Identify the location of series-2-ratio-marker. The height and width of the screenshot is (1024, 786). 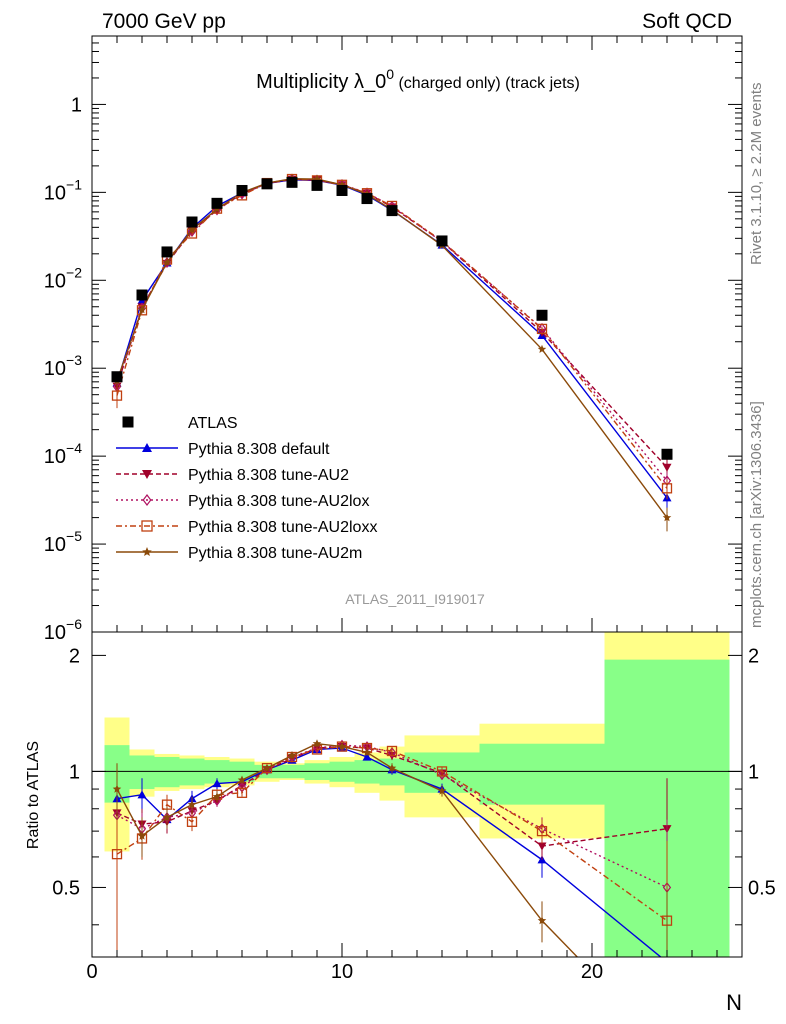
(542, 846).